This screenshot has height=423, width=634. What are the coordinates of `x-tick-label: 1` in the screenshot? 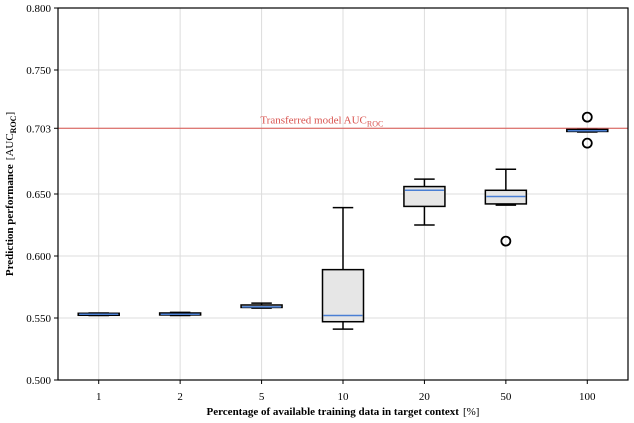 It's located at (99, 397).